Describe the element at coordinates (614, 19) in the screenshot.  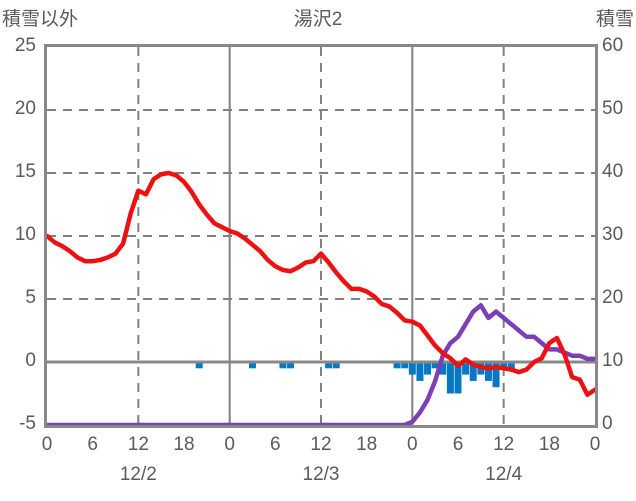
I see `right-axis-title: 積雪` at that location.